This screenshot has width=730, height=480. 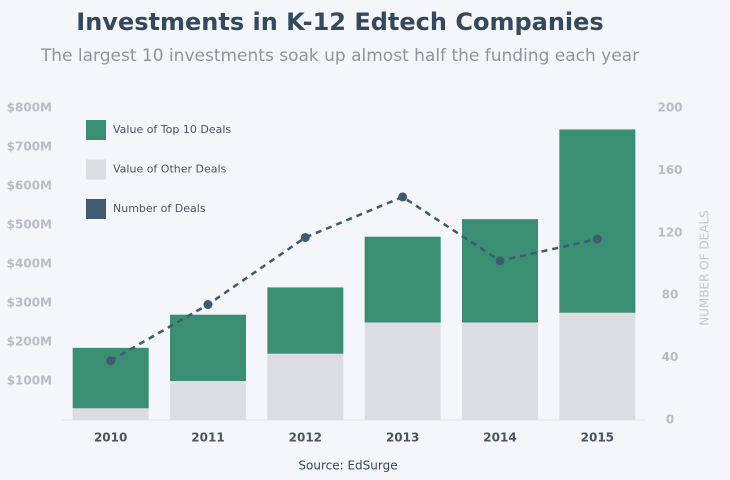 I want to click on y2-tick-label: 0, so click(x=670, y=420).